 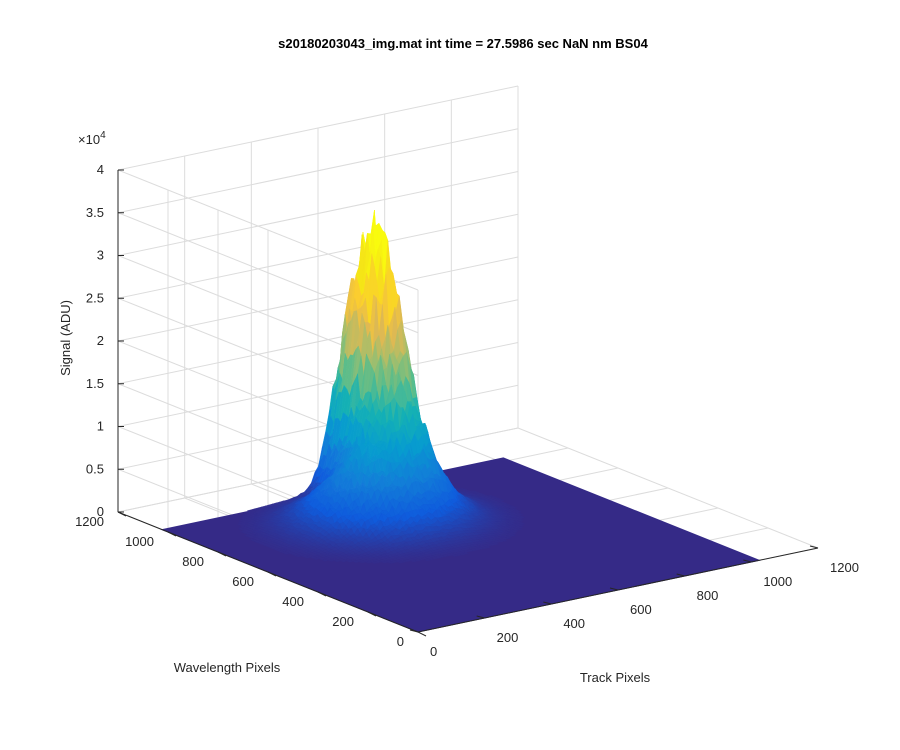 What do you see at coordinates (708, 595) in the screenshot?
I see `x-tick-label: 800` at bounding box center [708, 595].